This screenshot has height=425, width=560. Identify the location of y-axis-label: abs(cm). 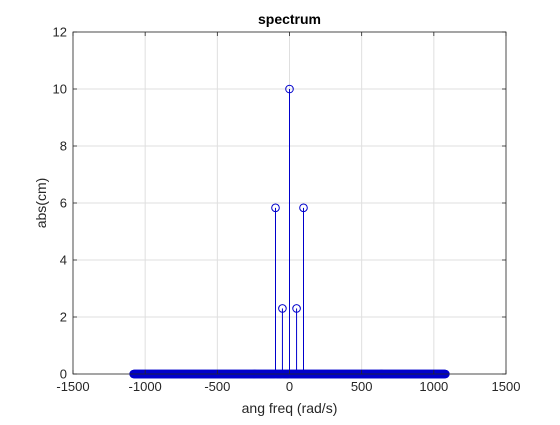
(41, 203).